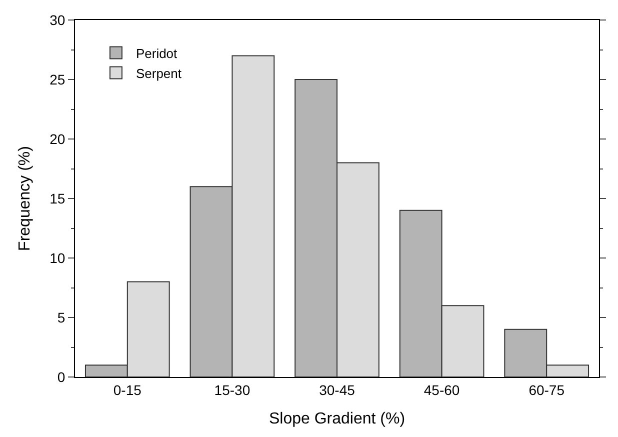 The width and height of the screenshot is (618, 437). What do you see at coordinates (58, 198) in the screenshot?
I see `y-tick-label: 15` at bounding box center [58, 198].